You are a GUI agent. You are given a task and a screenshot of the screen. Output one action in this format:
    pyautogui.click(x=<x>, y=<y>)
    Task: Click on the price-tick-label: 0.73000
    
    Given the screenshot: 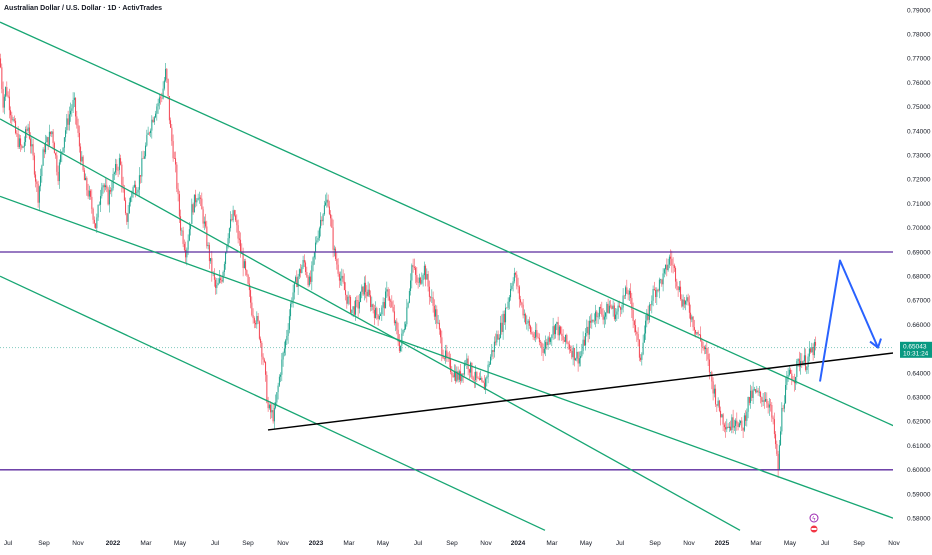 What is the action you would take?
    pyautogui.click(x=919, y=156)
    